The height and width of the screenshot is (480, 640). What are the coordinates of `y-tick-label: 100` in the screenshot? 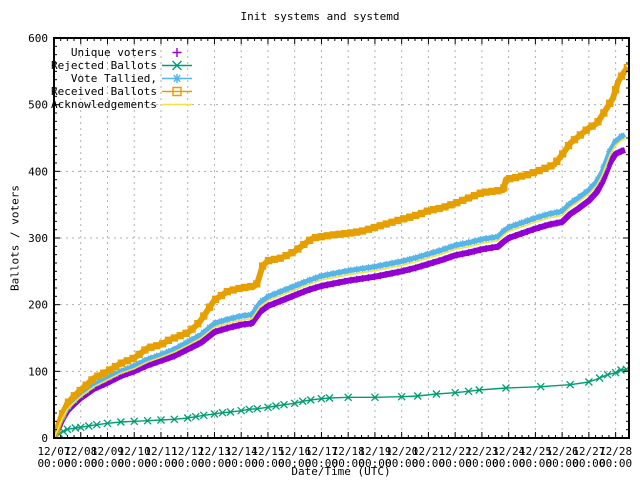 It's located at (38, 371).